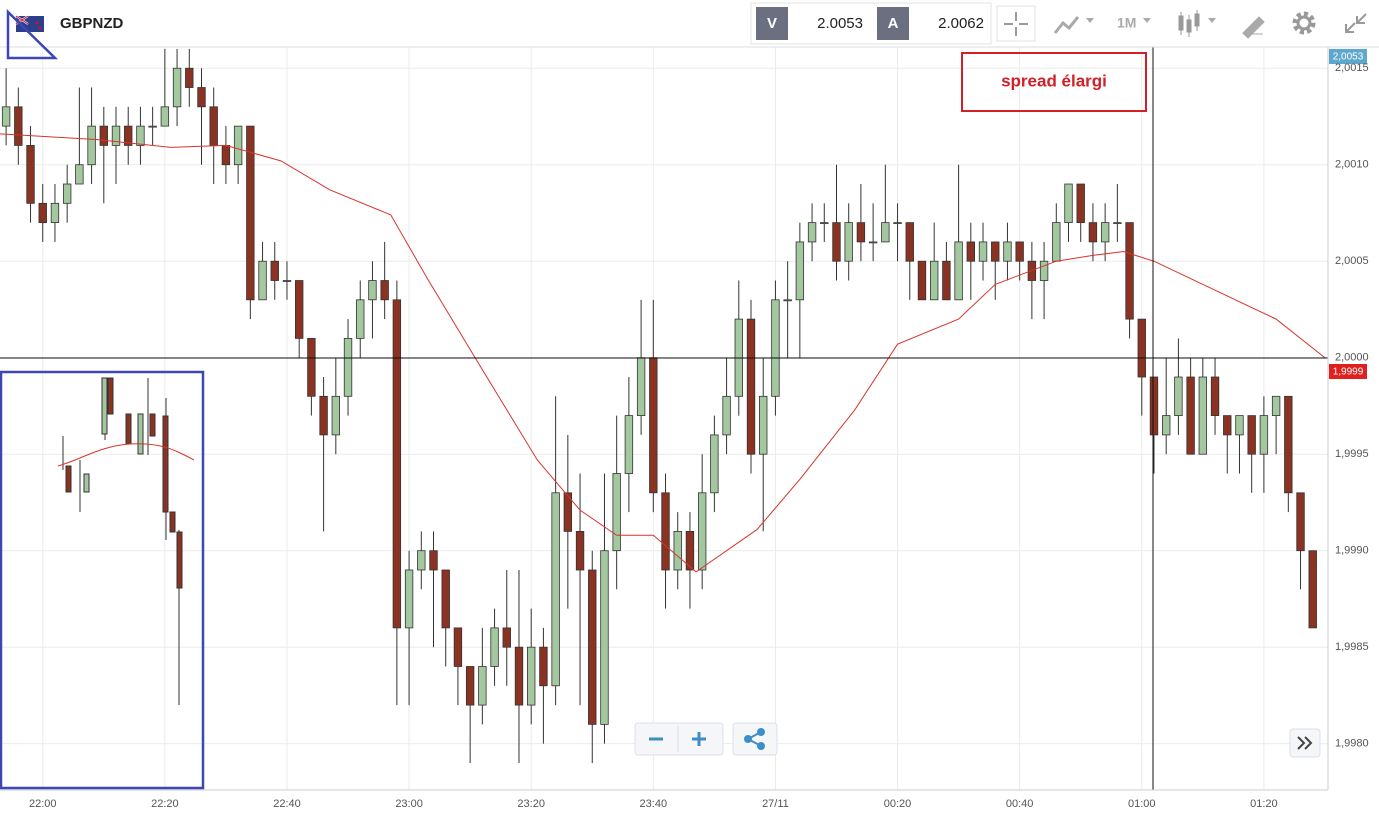 The height and width of the screenshot is (828, 1379). What do you see at coordinates (1304, 23) in the screenshot?
I see `settings-button` at bounding box center [1304, 23].